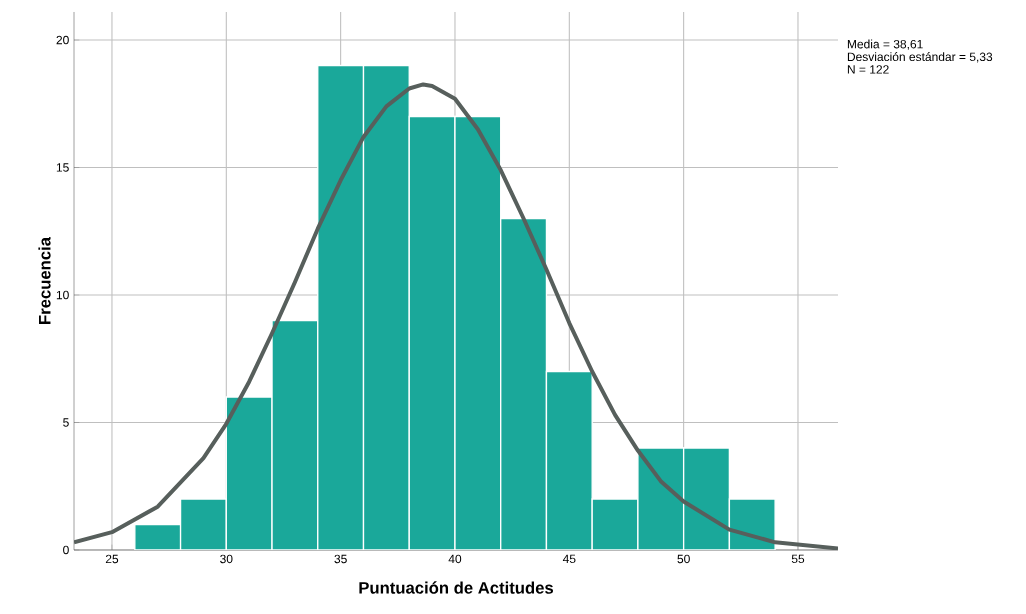 Image resolution: width=1026 pixels, height=614 pixels. What do you see at coordinates (112, 559) in the screenshot?
I see `x-tick-label: 25` at bounding box center [112, 559].